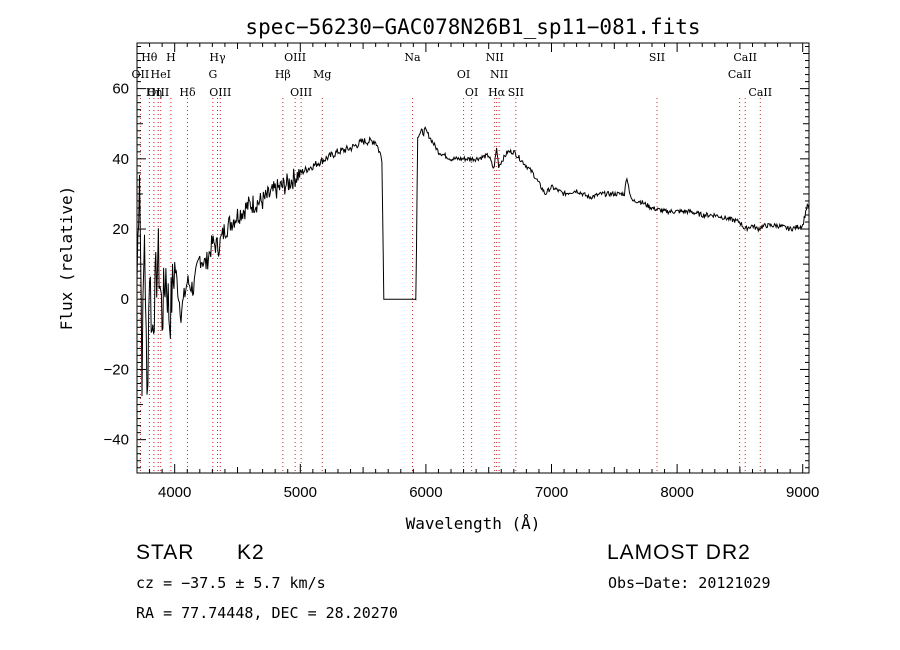  What do you see at coordinates (301, 92) in the screenshot?
I see `line-label-20: OIII` at bounding box center [301, 92].